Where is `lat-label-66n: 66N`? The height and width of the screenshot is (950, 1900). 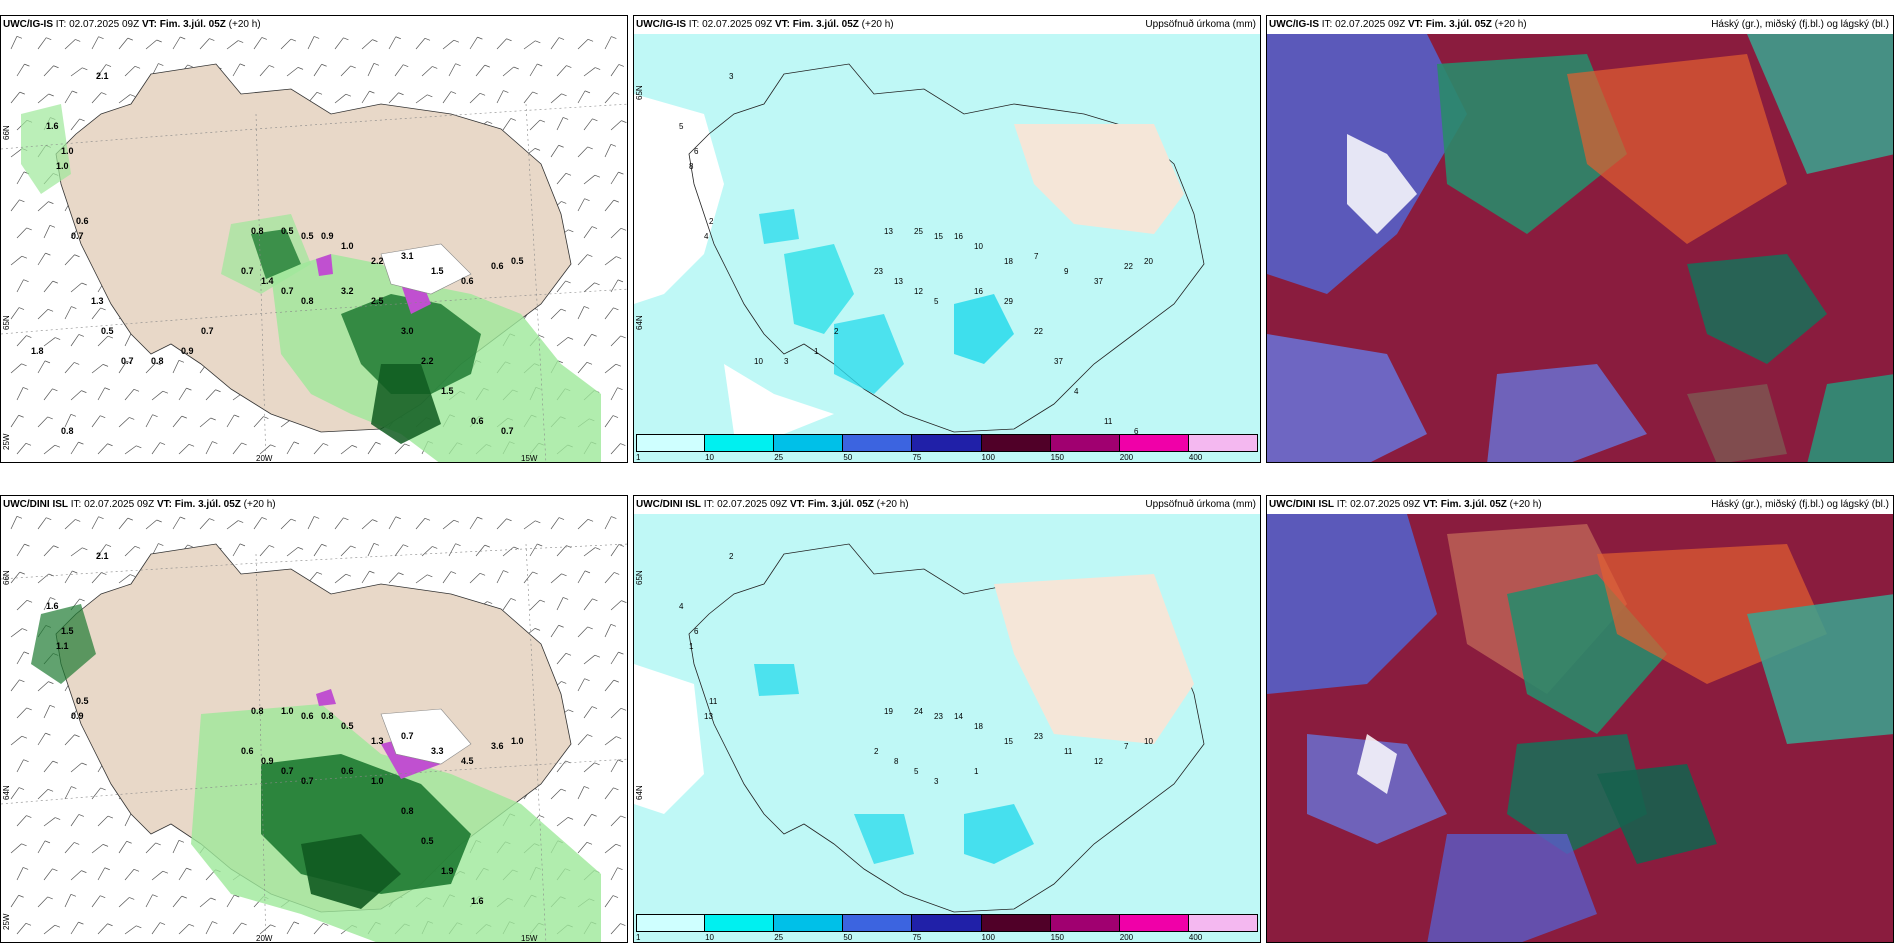
lat-label-66n: 66N is located at coordinates (6, 132).